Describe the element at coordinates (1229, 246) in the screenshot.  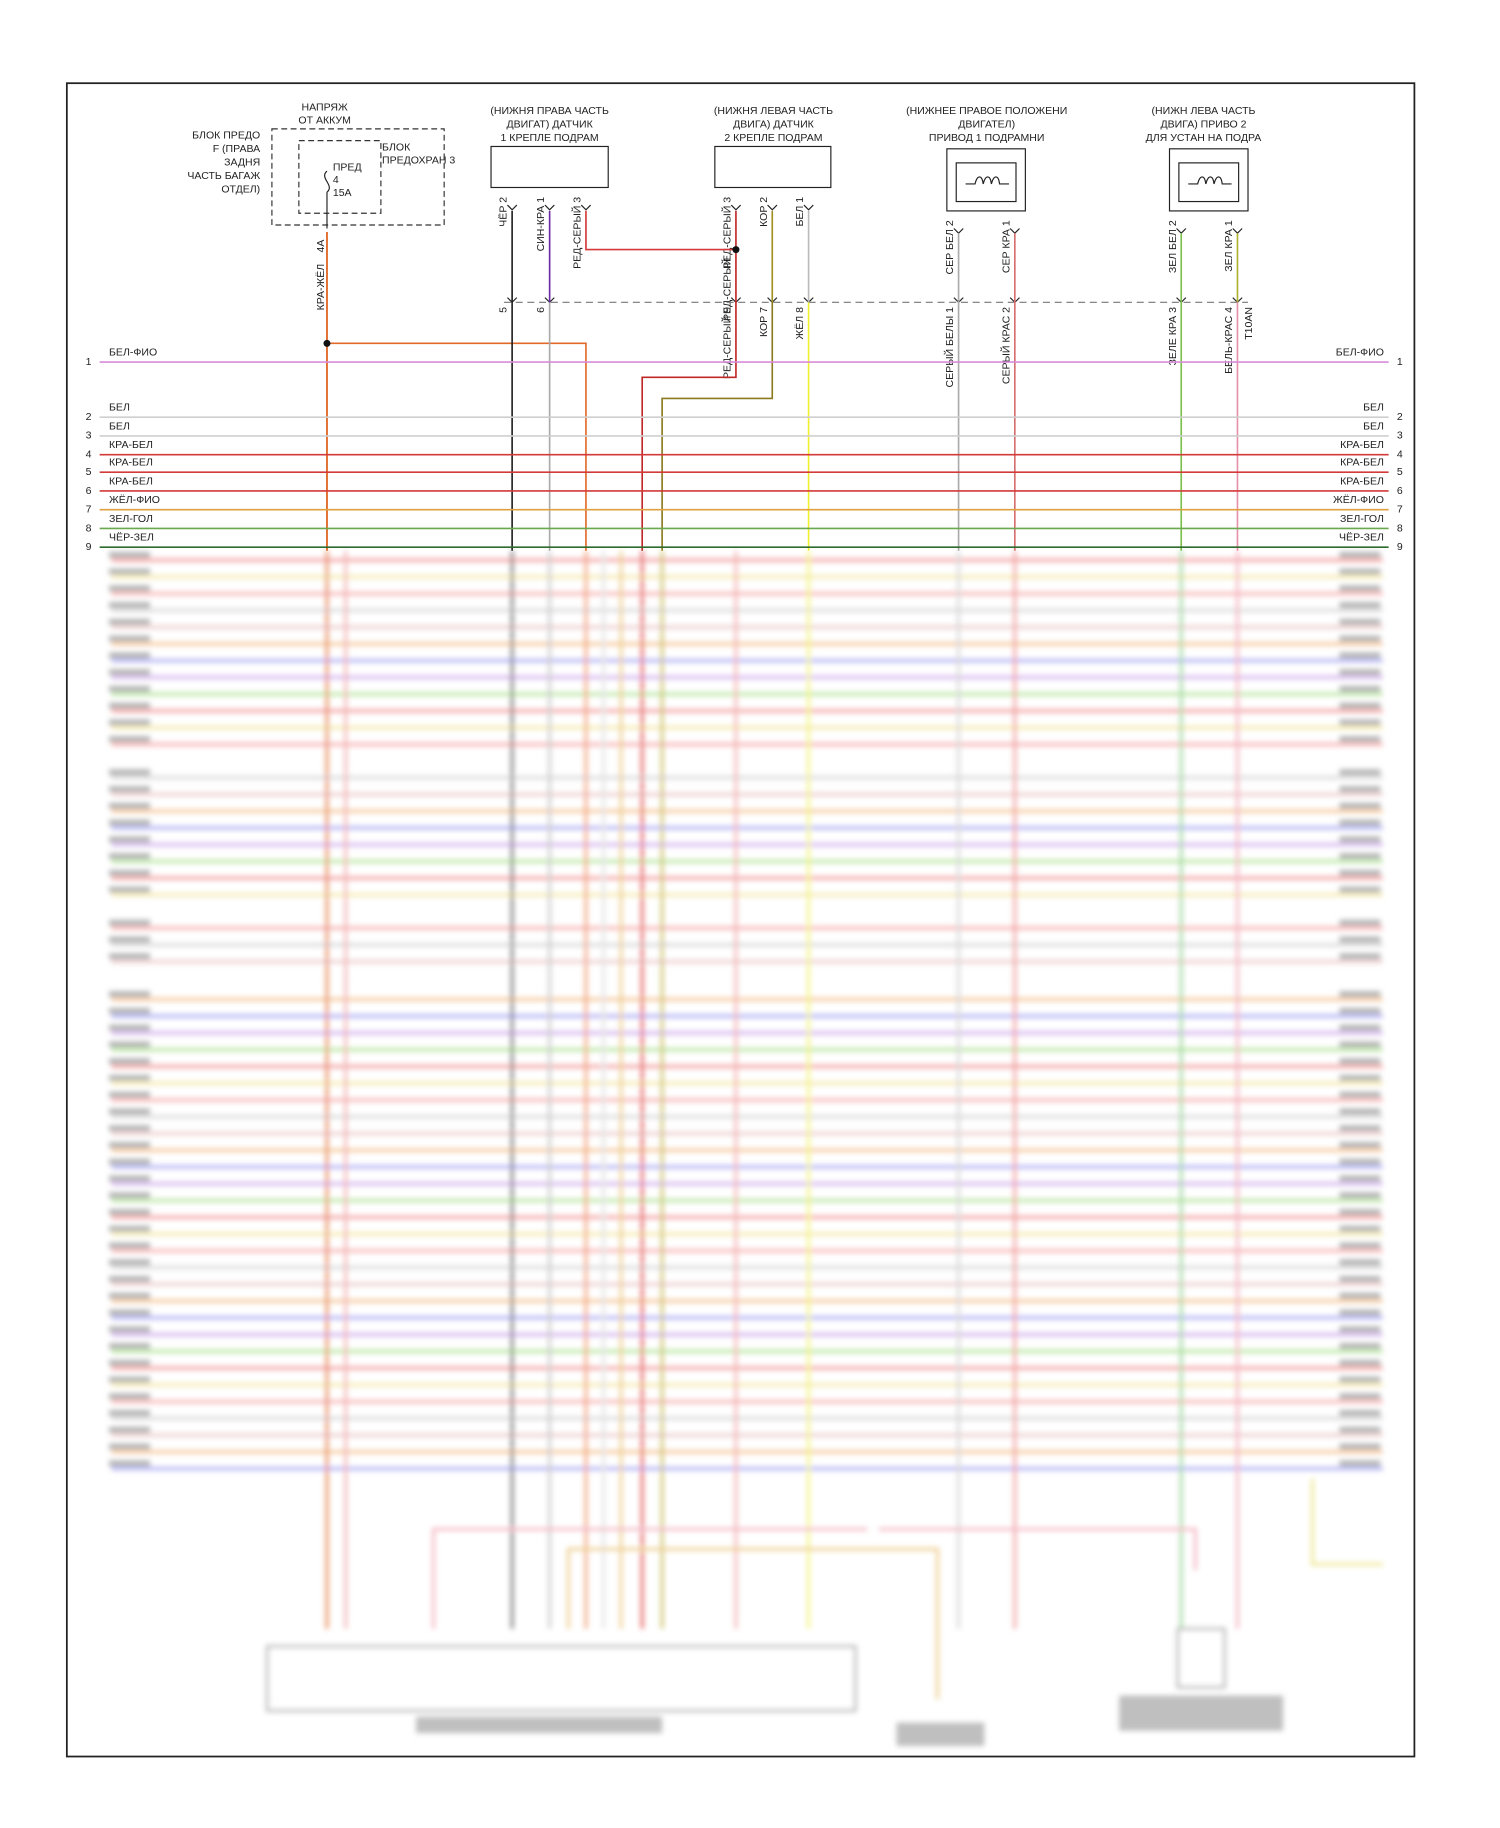
I see `pin-label: ЗЕЛ КРА 1` at that location.